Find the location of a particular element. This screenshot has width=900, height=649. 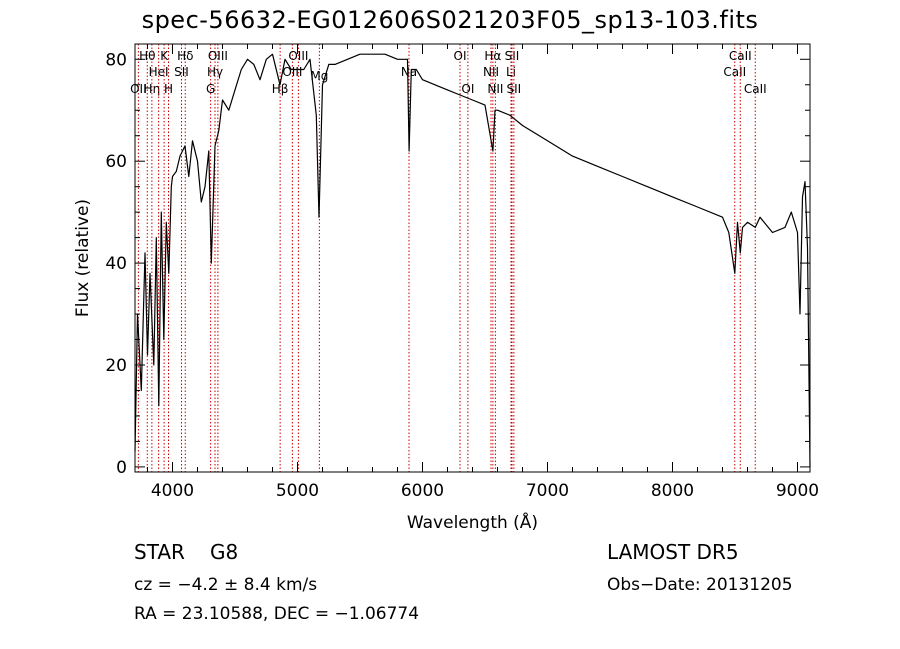

line-label-17: OI is located at coordinates (467, 89).